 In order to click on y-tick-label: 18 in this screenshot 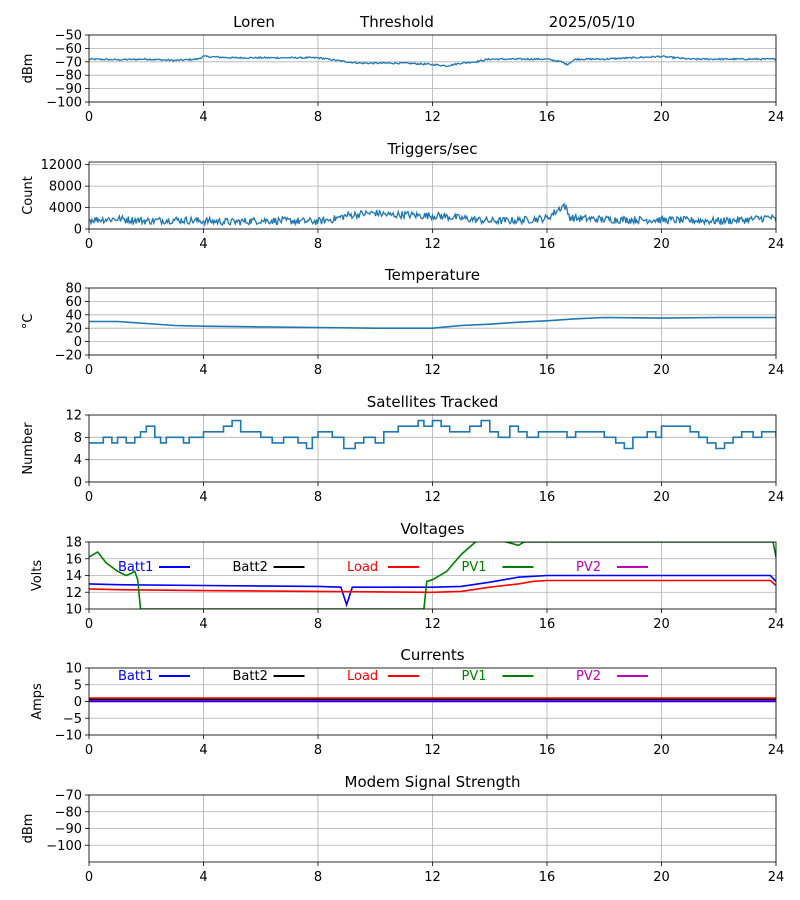, I will do `click(73, 543)`.